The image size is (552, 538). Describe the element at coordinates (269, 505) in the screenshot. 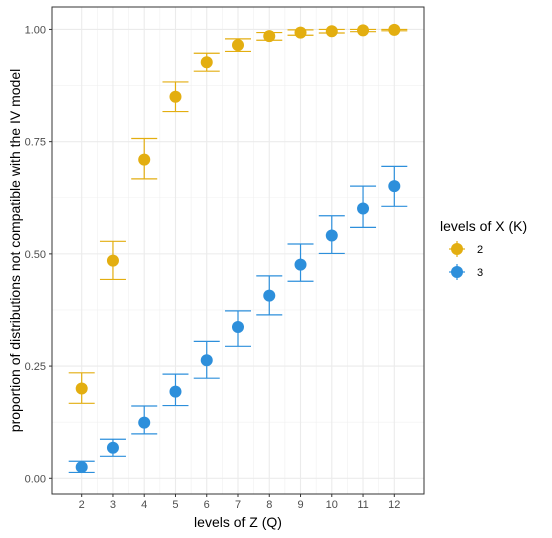

I see `x-tick-label: 8` at that location.